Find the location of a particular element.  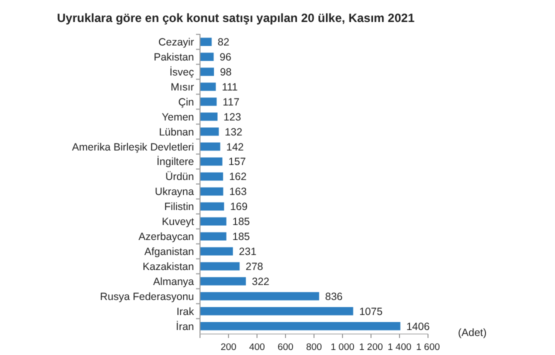

x-tick-label: 1 000 is located at coordinates (342, 347).